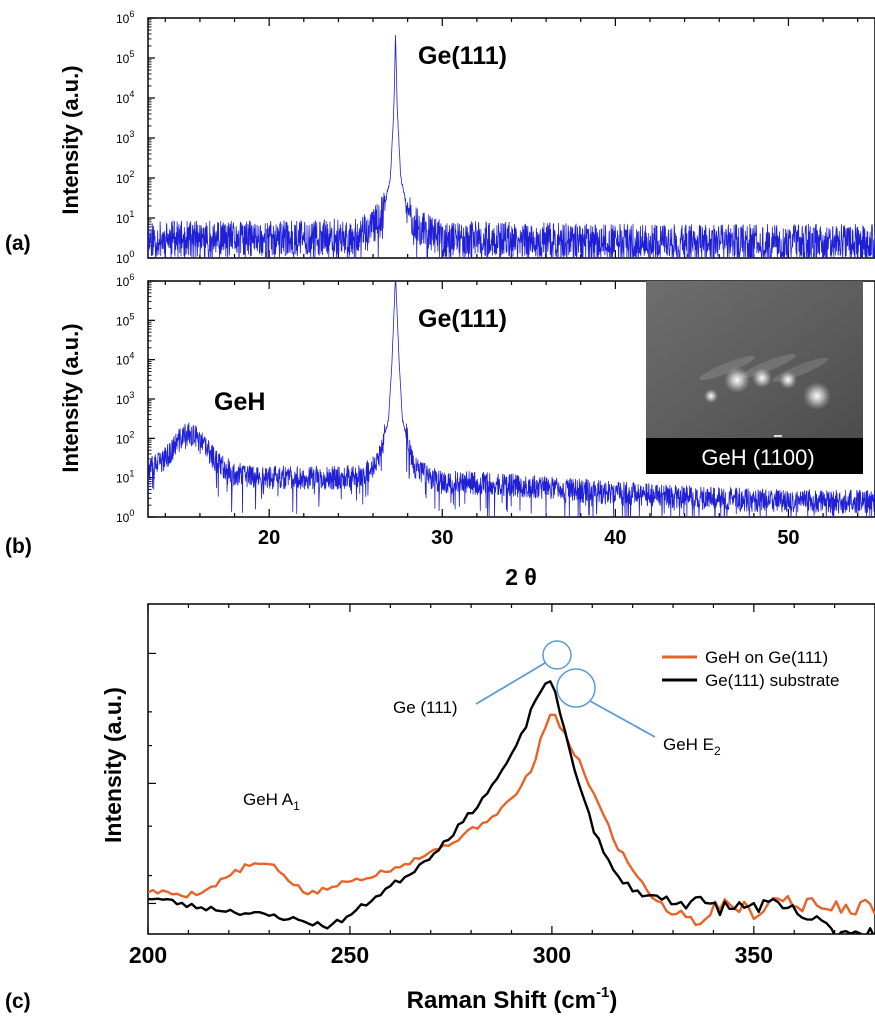 This screenshot has width=875, height=1022. I want to click on panel-a-label: (a), so click(18, 243).